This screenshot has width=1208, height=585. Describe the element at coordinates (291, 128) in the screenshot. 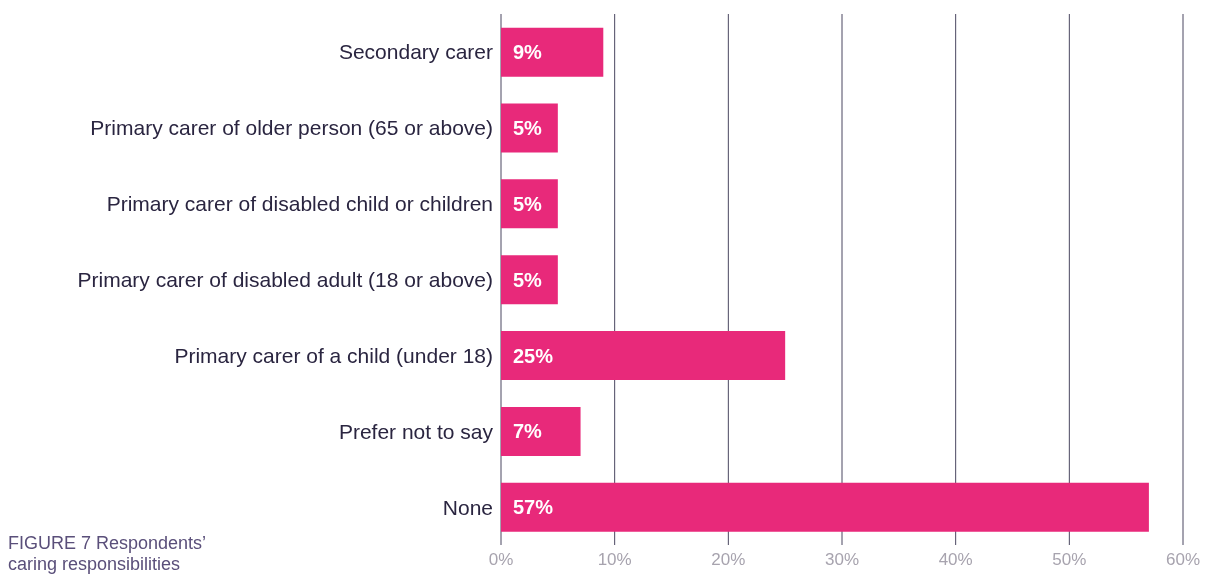

I see `y-tick-label: Primary carer of older person (65 or above)` at that location.